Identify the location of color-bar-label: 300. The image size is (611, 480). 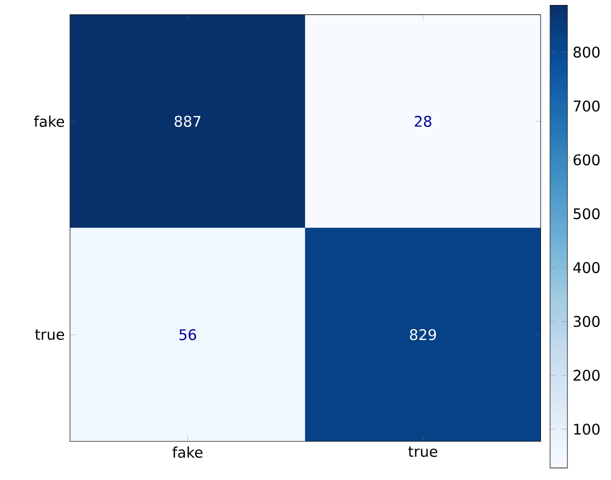
(587, 321).